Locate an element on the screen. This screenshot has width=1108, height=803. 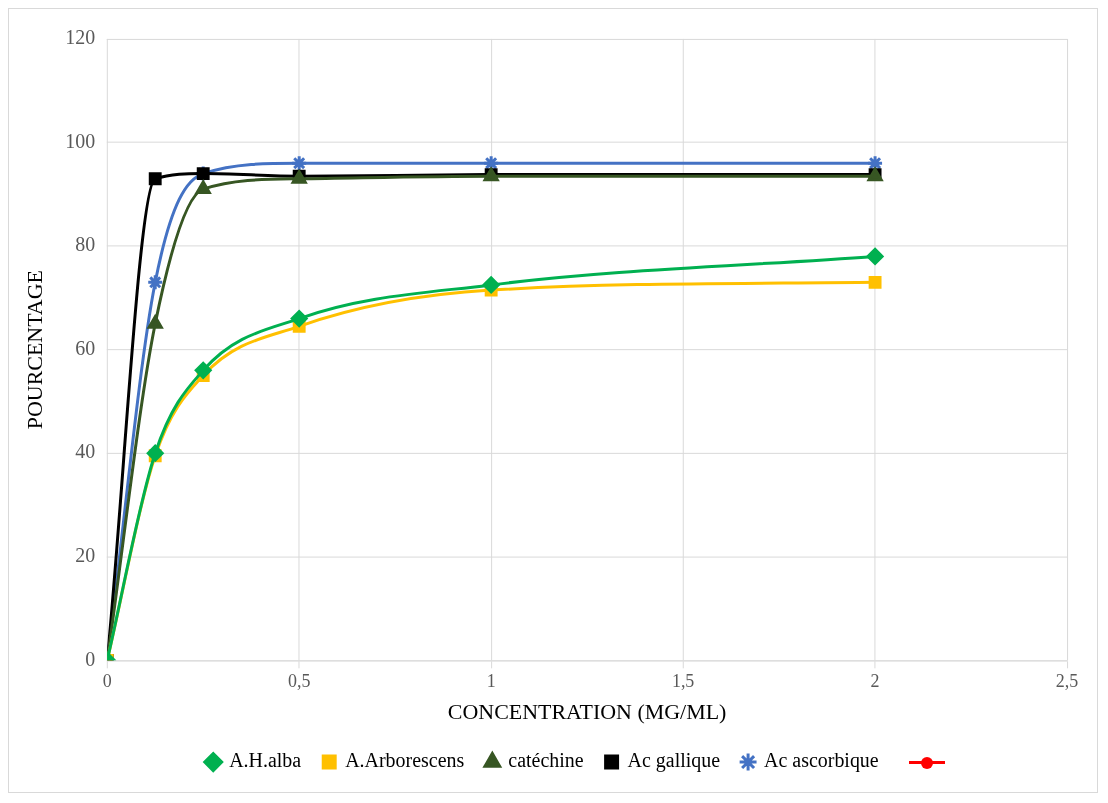
y-axis-title: POURCENTAGE is located at coordinates (34, 350).